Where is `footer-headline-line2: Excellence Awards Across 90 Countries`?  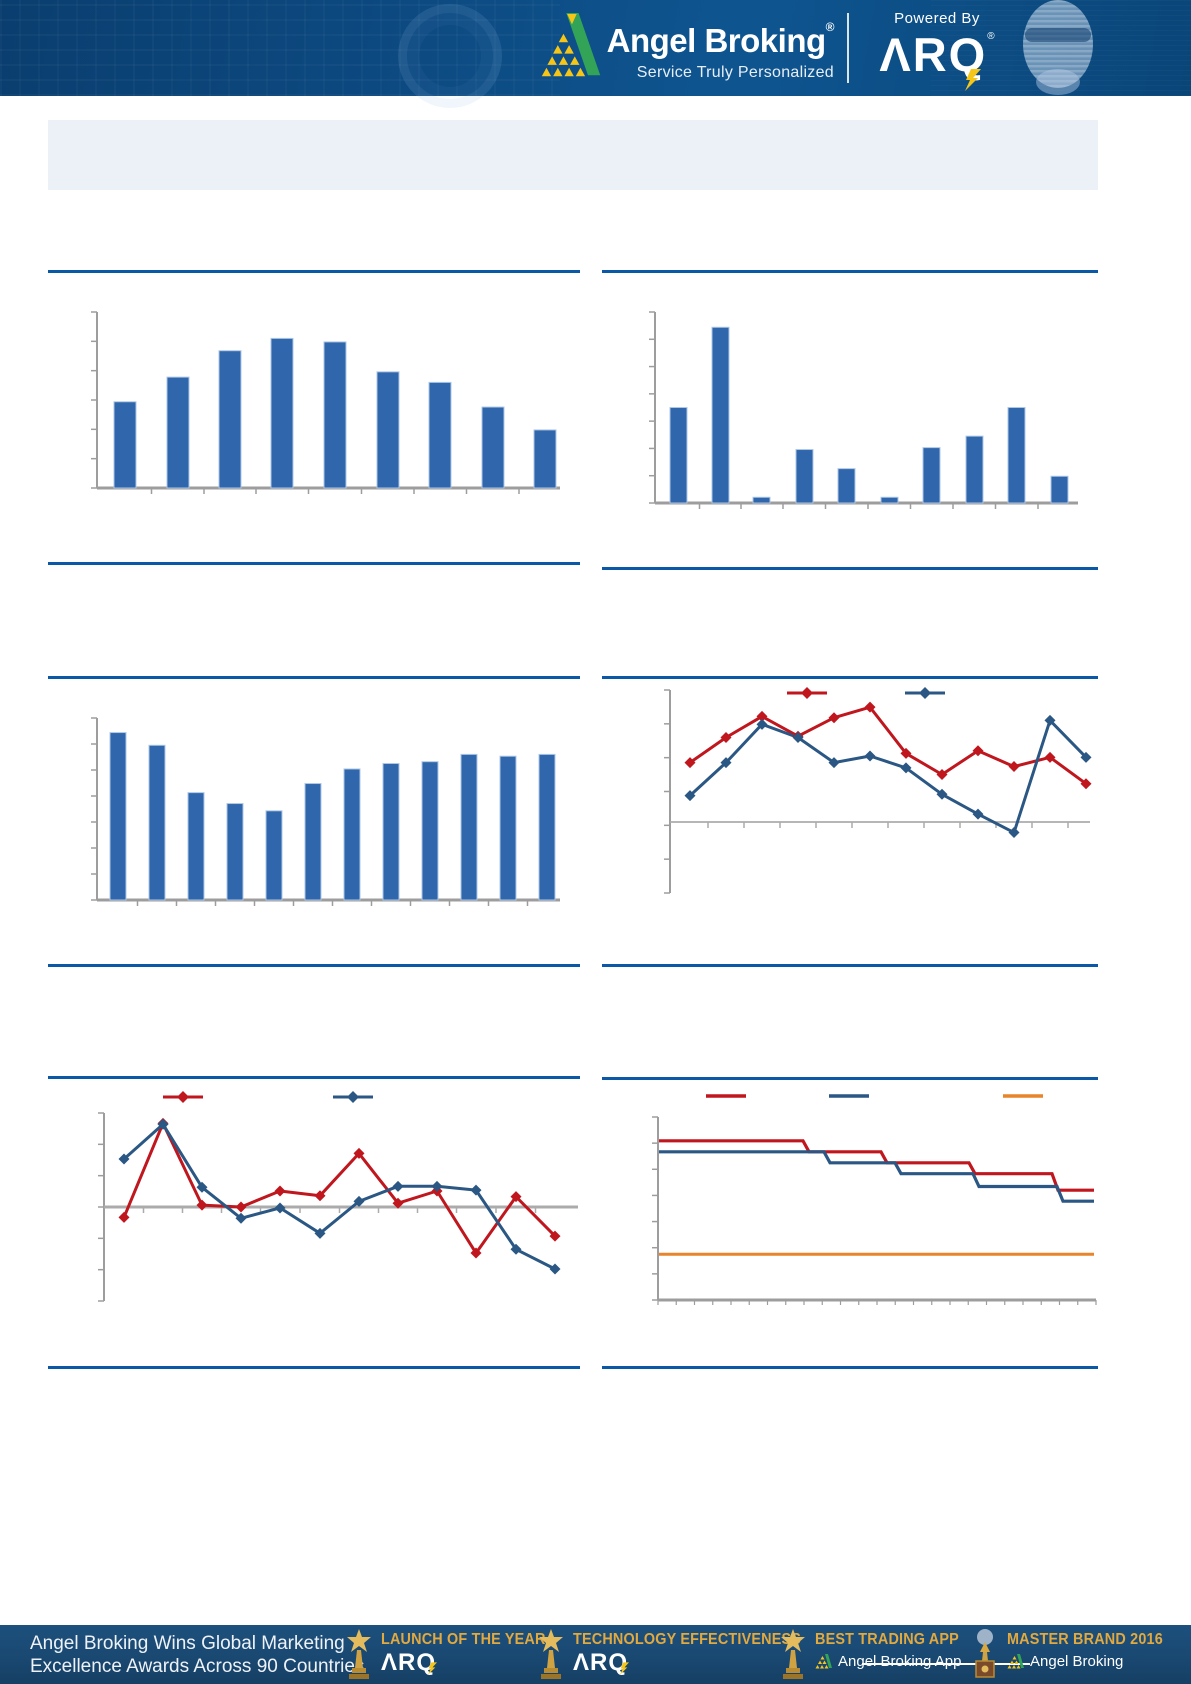 footer-headline-line2: Excellence Awards Across 90 Countries is located at coordinates (197, 1666).